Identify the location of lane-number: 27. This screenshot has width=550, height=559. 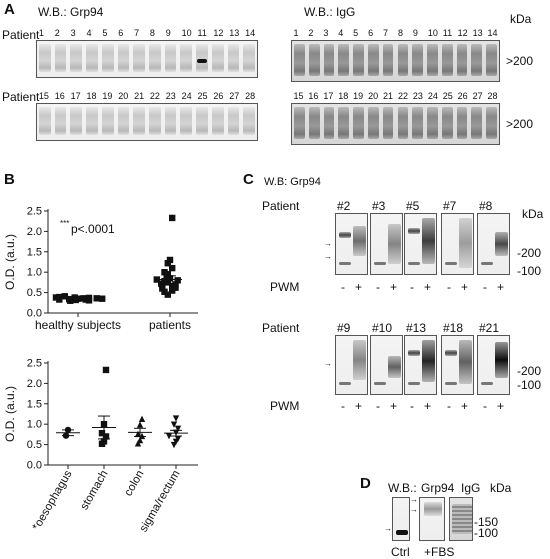
(234, 96).